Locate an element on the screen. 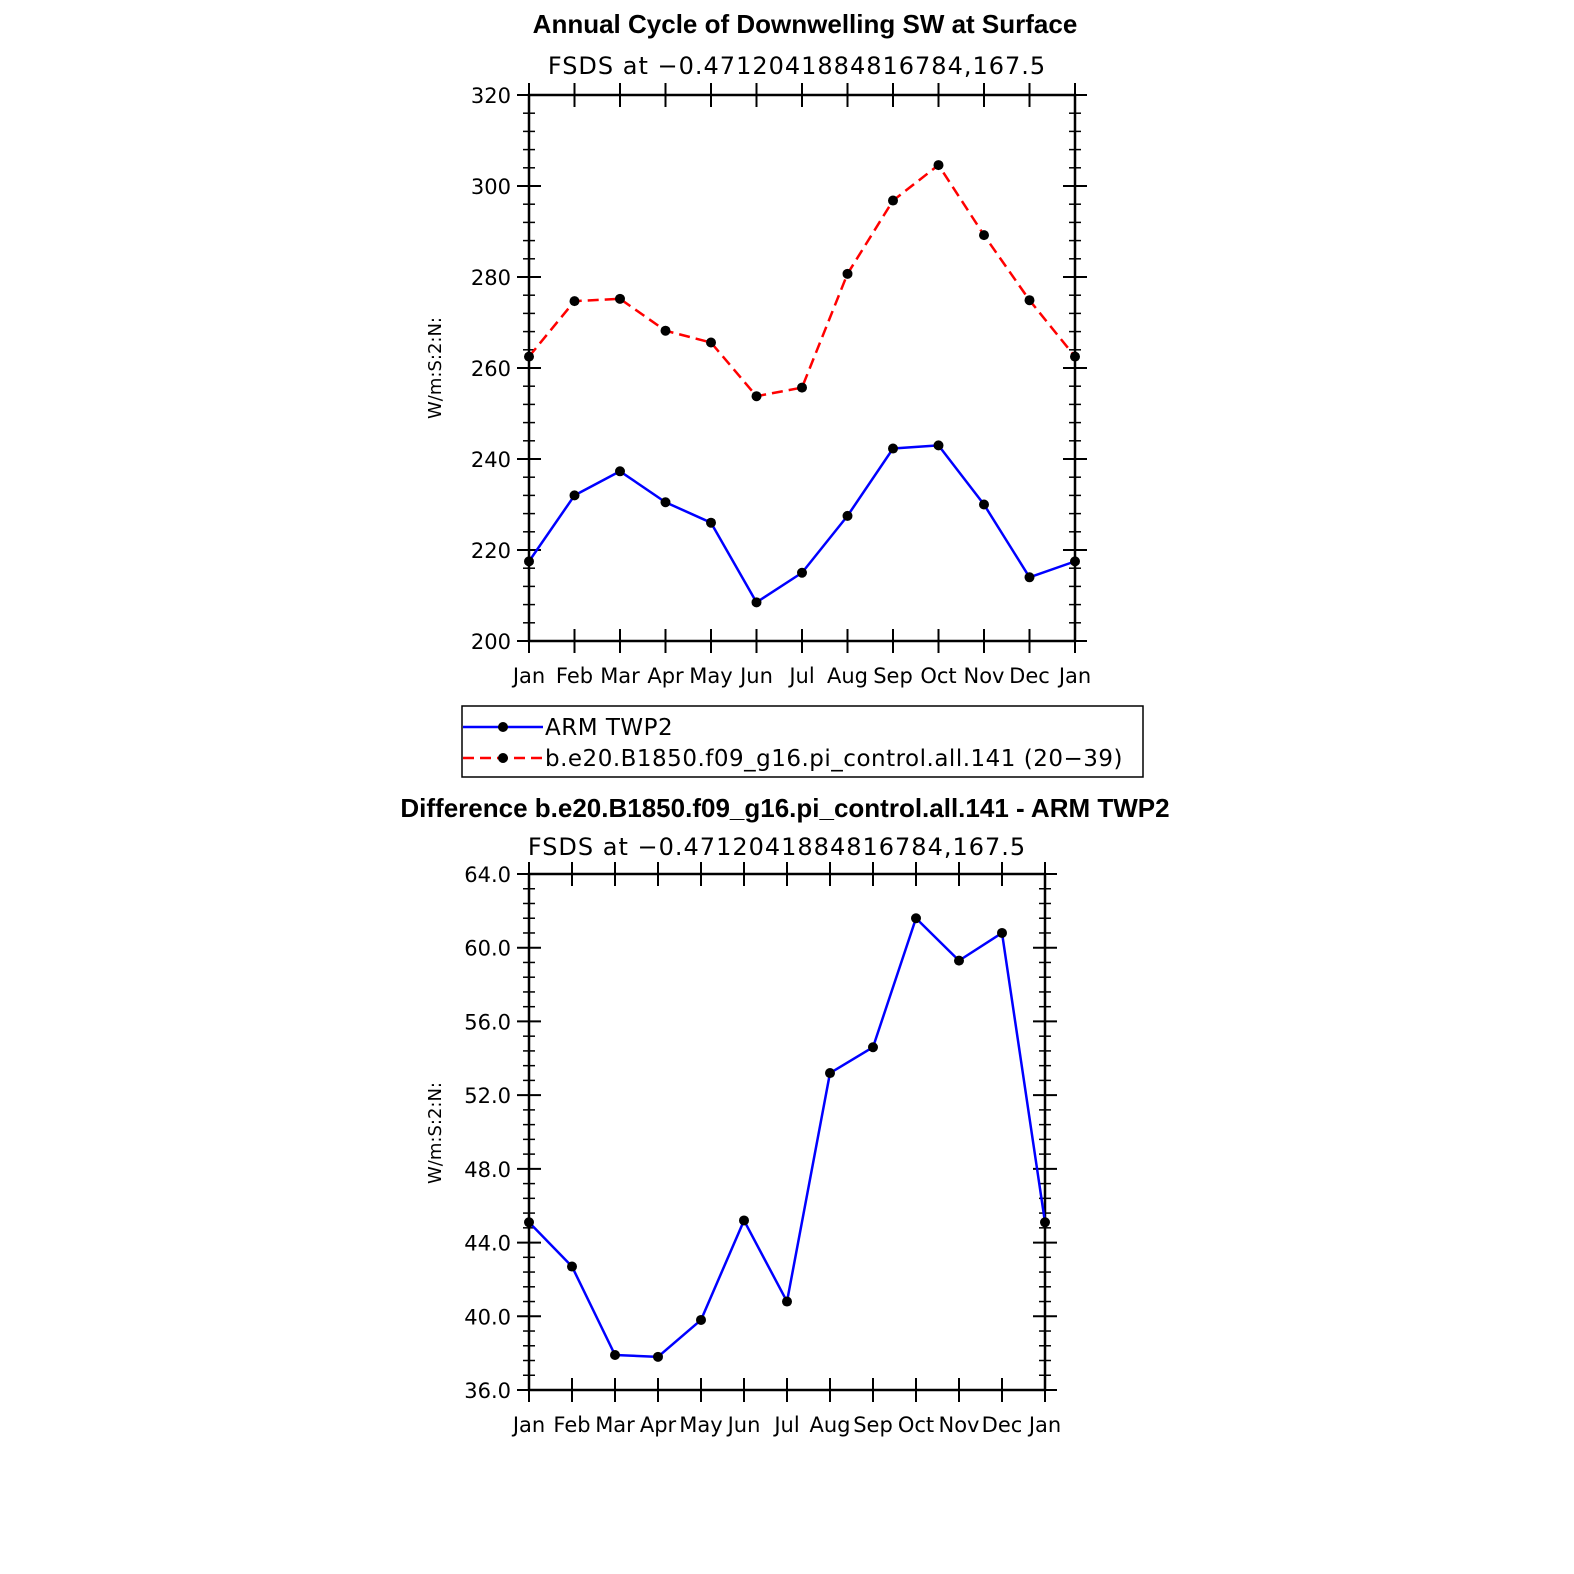  chart2-y-tick-label: 40.0 is located at coordinates (487, 1317).